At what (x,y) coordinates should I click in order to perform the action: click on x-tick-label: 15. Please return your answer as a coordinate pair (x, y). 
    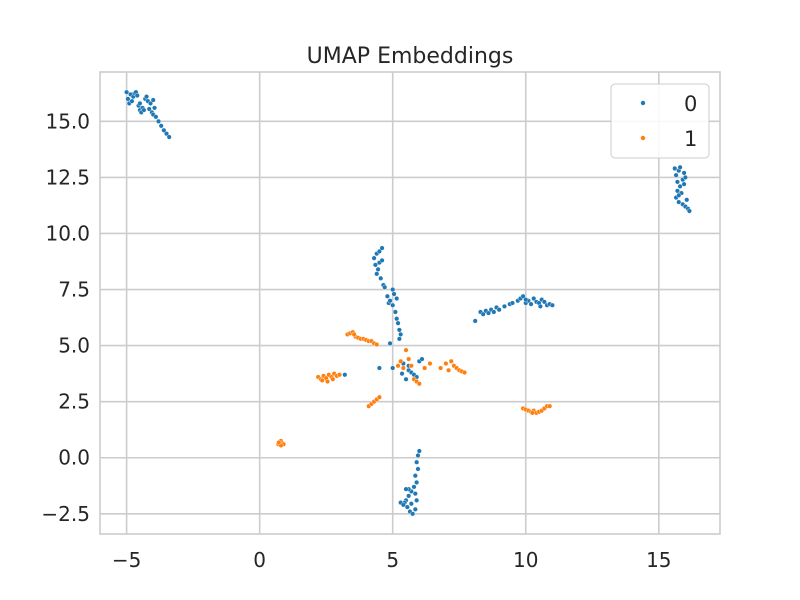
    Looking at the image, I should click on (658, 560).